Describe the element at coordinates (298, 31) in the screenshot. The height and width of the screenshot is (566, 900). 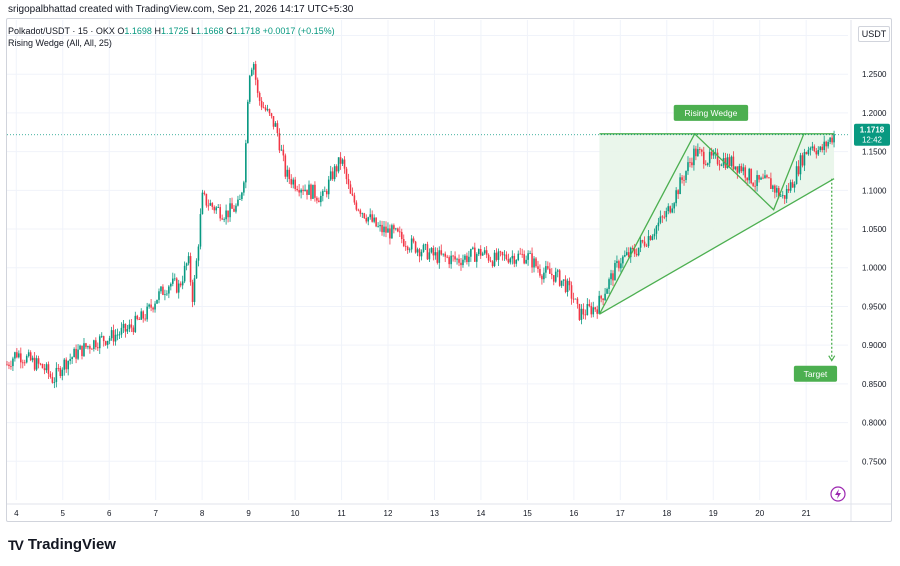
I see `change-value: +0.0017 (+0.15%)` at that location.